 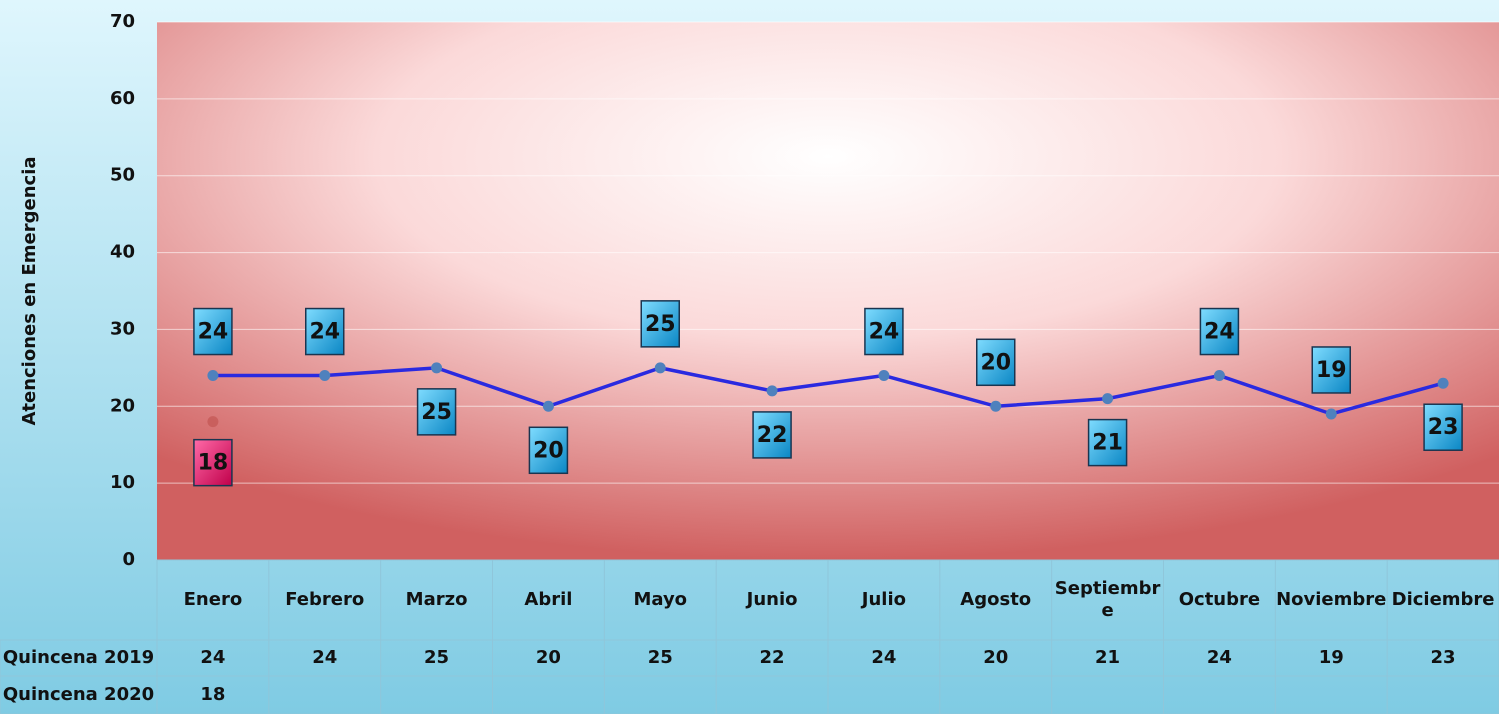 What do you see at coordinates (128, 559) in the screenshot?
I see `y-tick-label: 0` at bounding box center [128, 559].